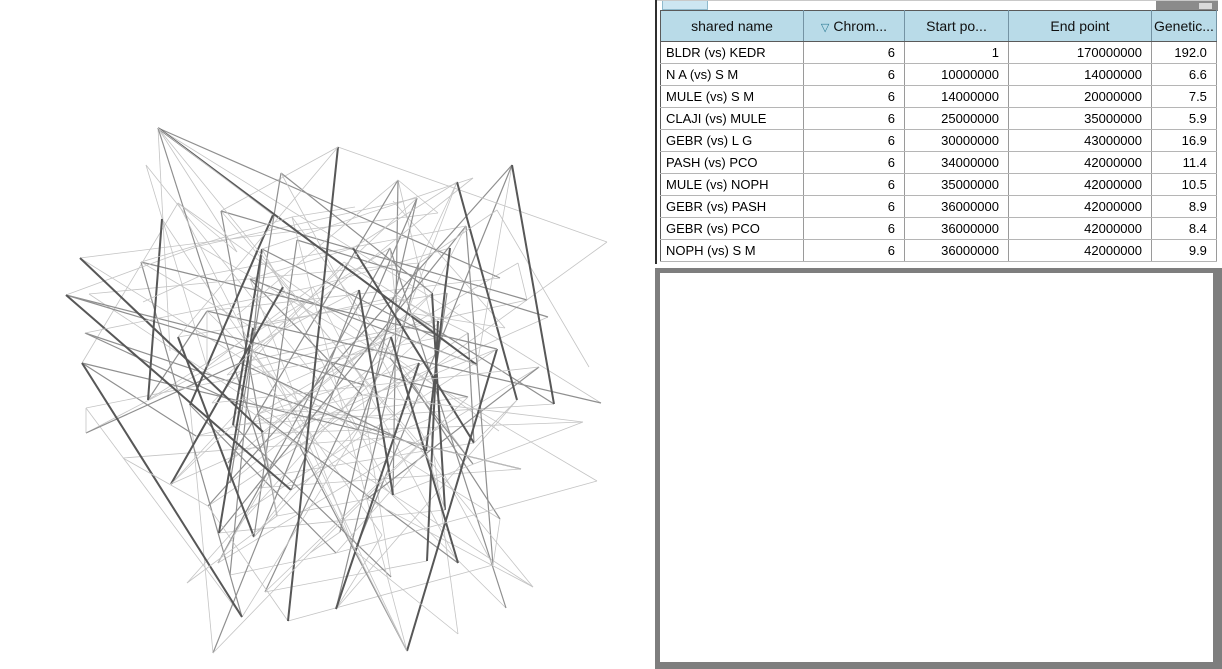 The width and height of the screenshot is (1222, 669). Describe the element at coordinates (732, 206) in the screenshot. I see `table-cell: GEBR (vs) PASH` at that location.